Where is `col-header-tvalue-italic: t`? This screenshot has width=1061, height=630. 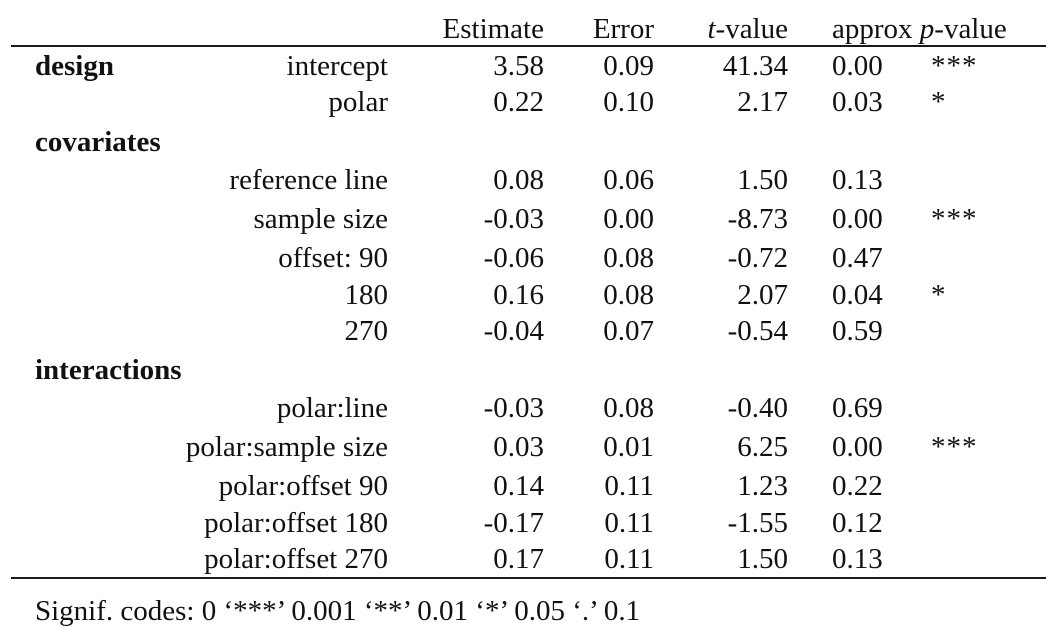
col-header-tvalue-italic: t is located at coordinates (711, 29).